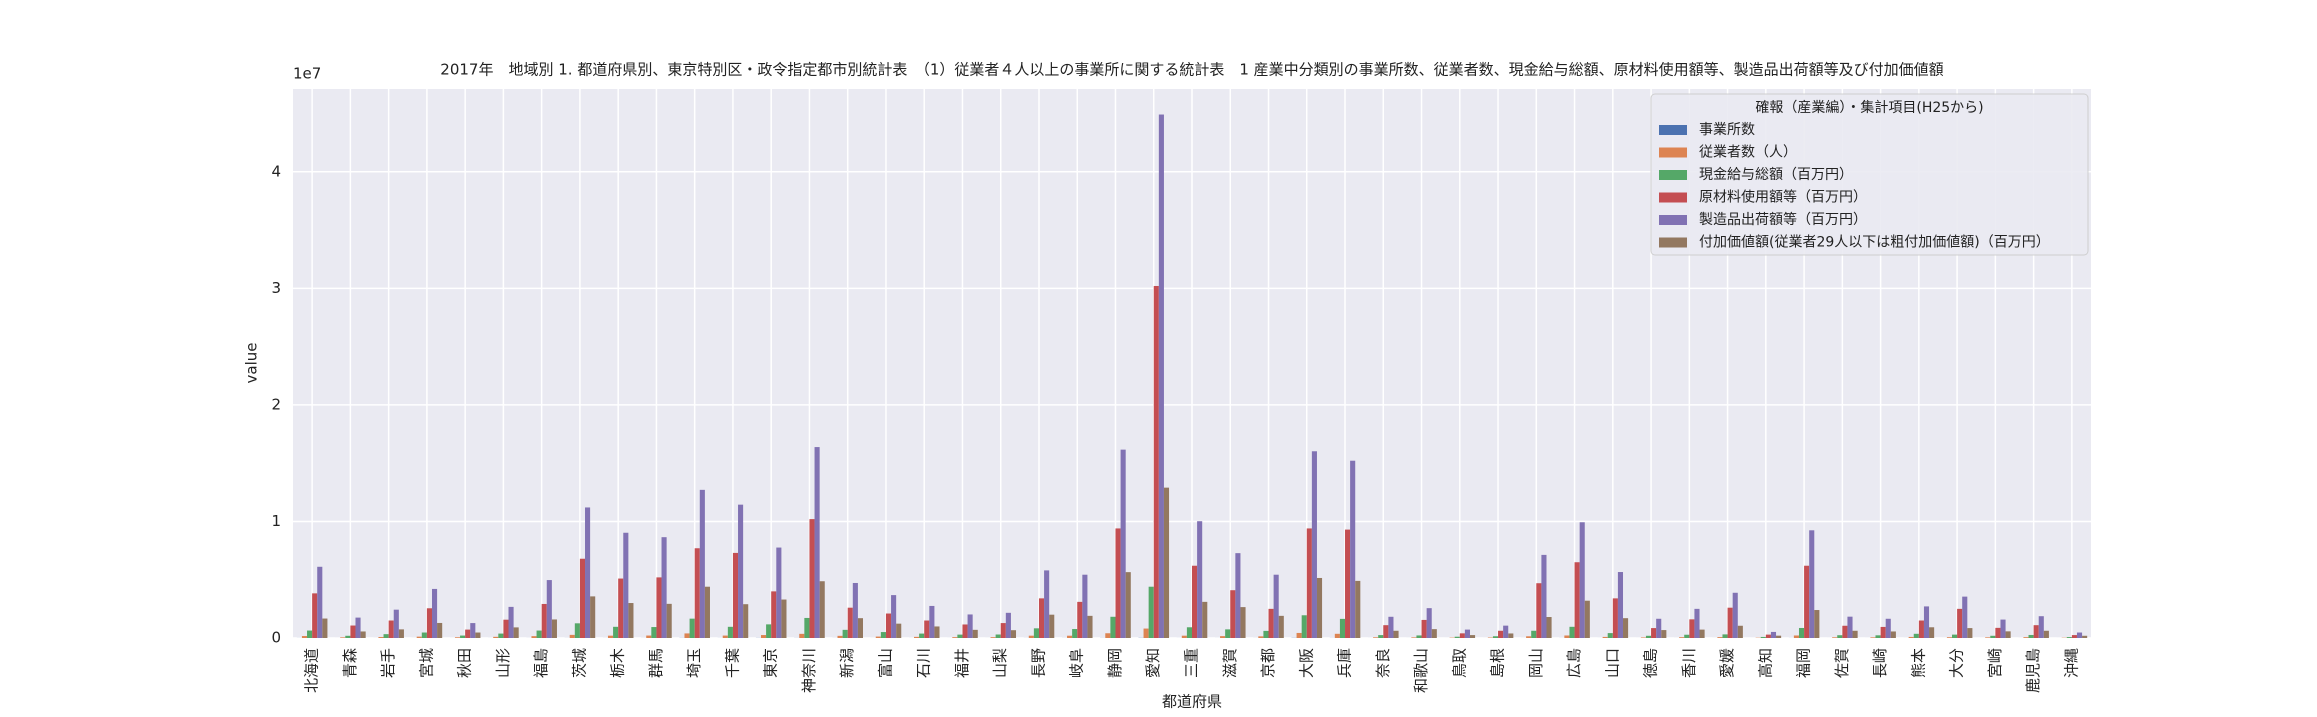 Image resolution: width=2317 pixels, height=717 pixels. What do you see at coordinates (1727, 663) in the screenshot?
I see `x-tick-label: 愛媛` at bounding box center [1727, 663].